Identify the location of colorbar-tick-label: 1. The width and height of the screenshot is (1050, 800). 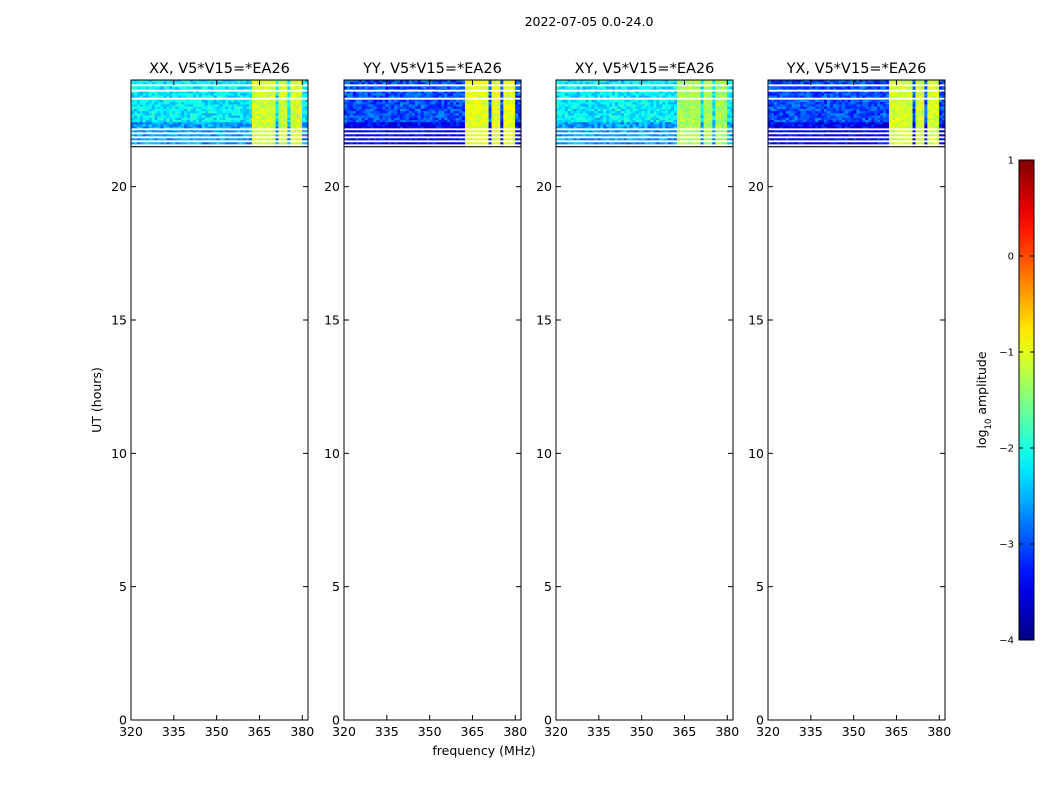
(1011, 161).